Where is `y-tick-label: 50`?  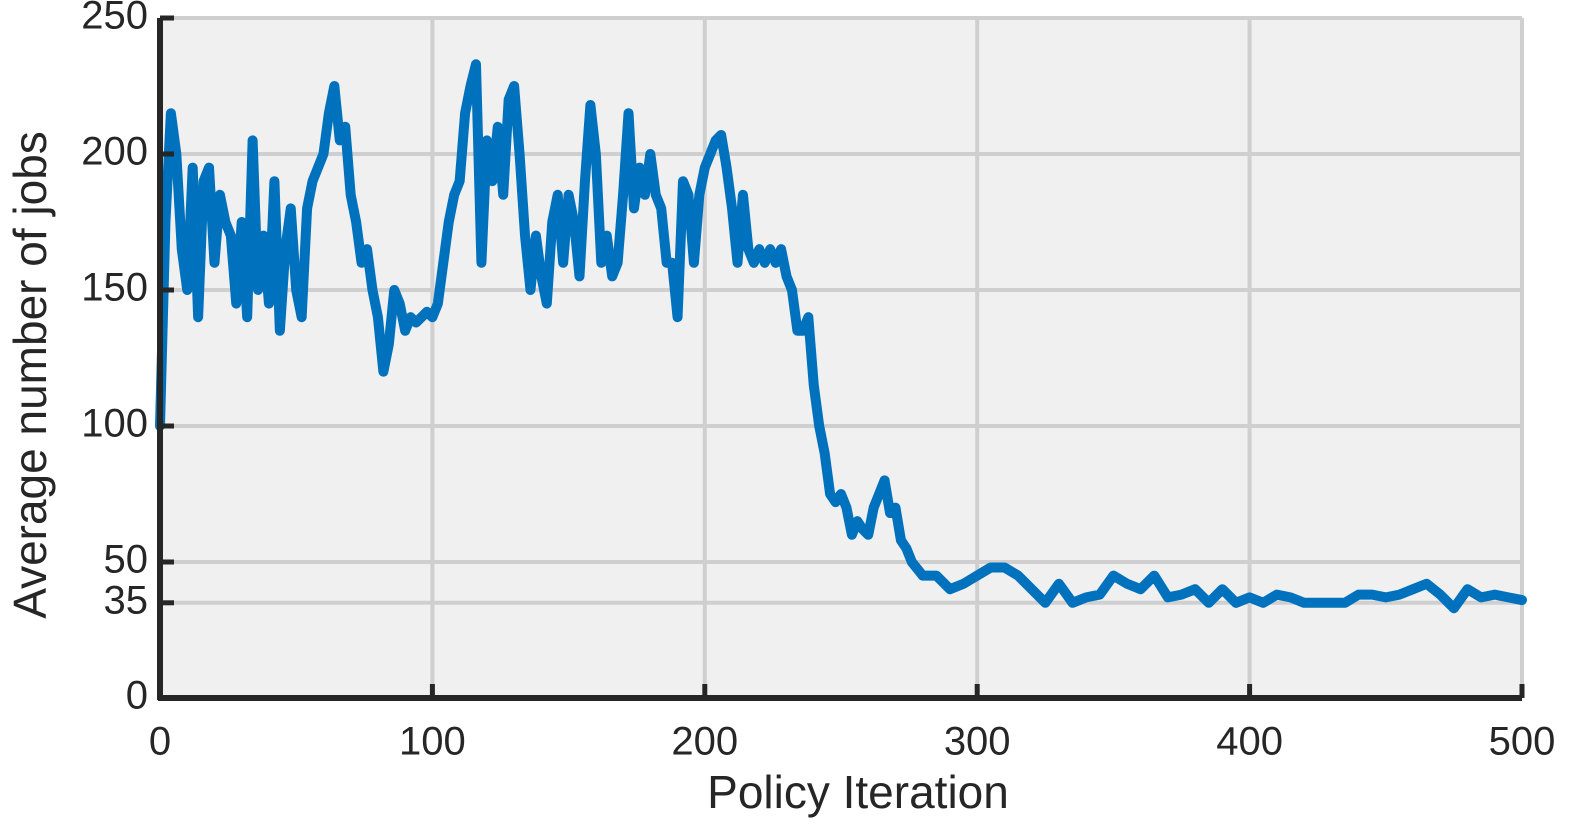 y-tick-label: 50 is located at coordinates (126, 560).